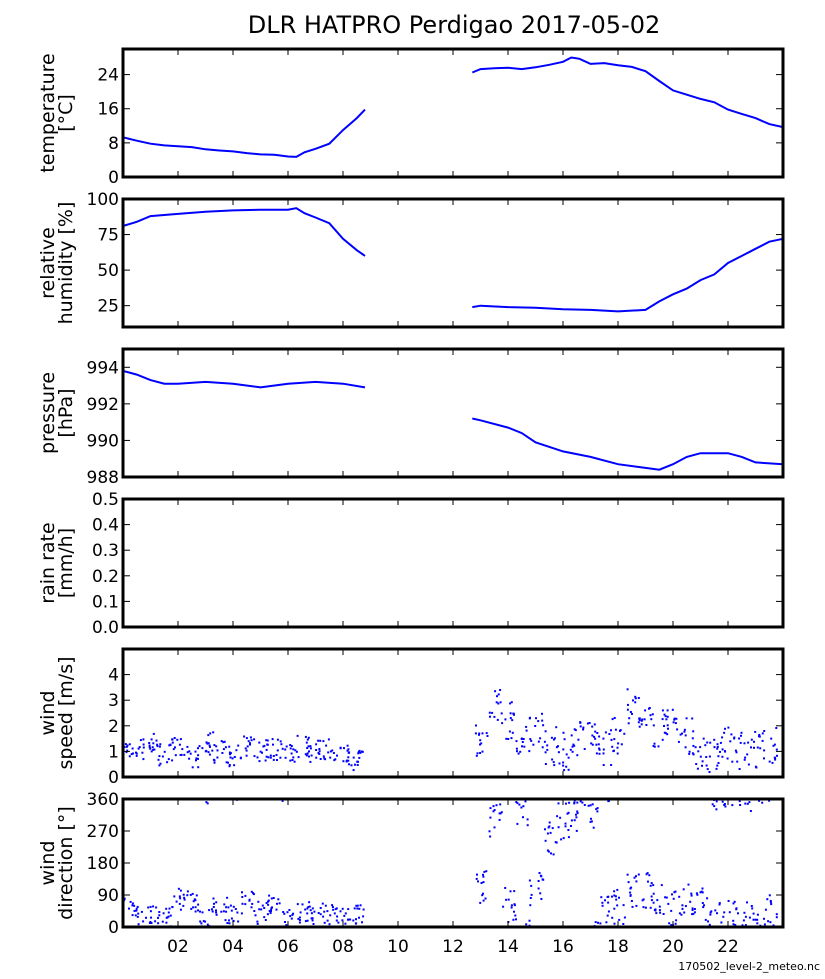 This screenshot has width=825, height=979. I want to click on axes-frame, so click(453, 713).